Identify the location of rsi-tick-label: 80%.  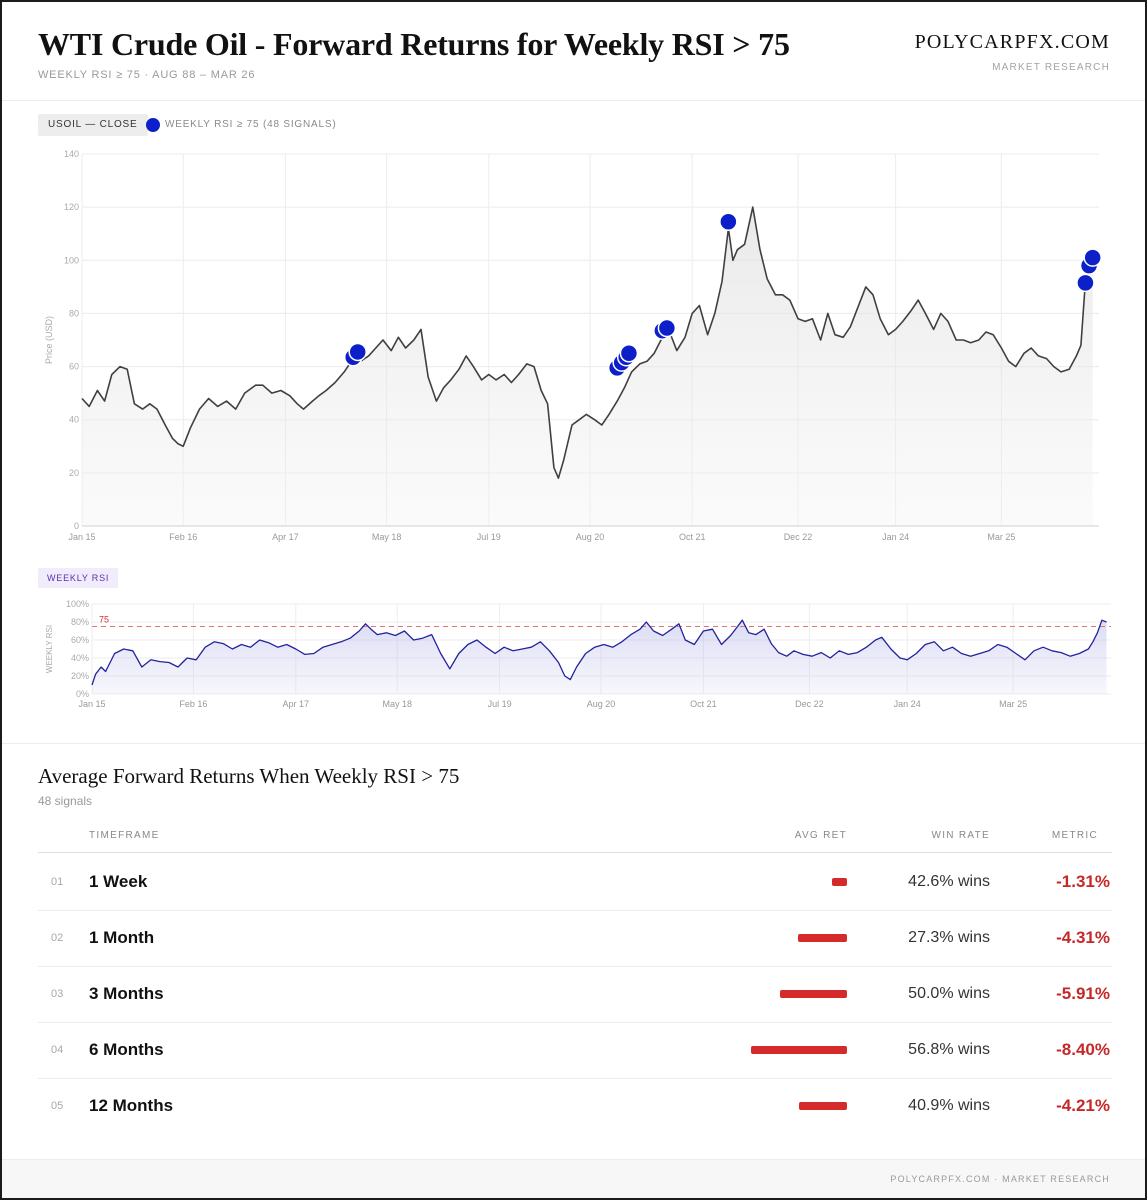
(80, 622).